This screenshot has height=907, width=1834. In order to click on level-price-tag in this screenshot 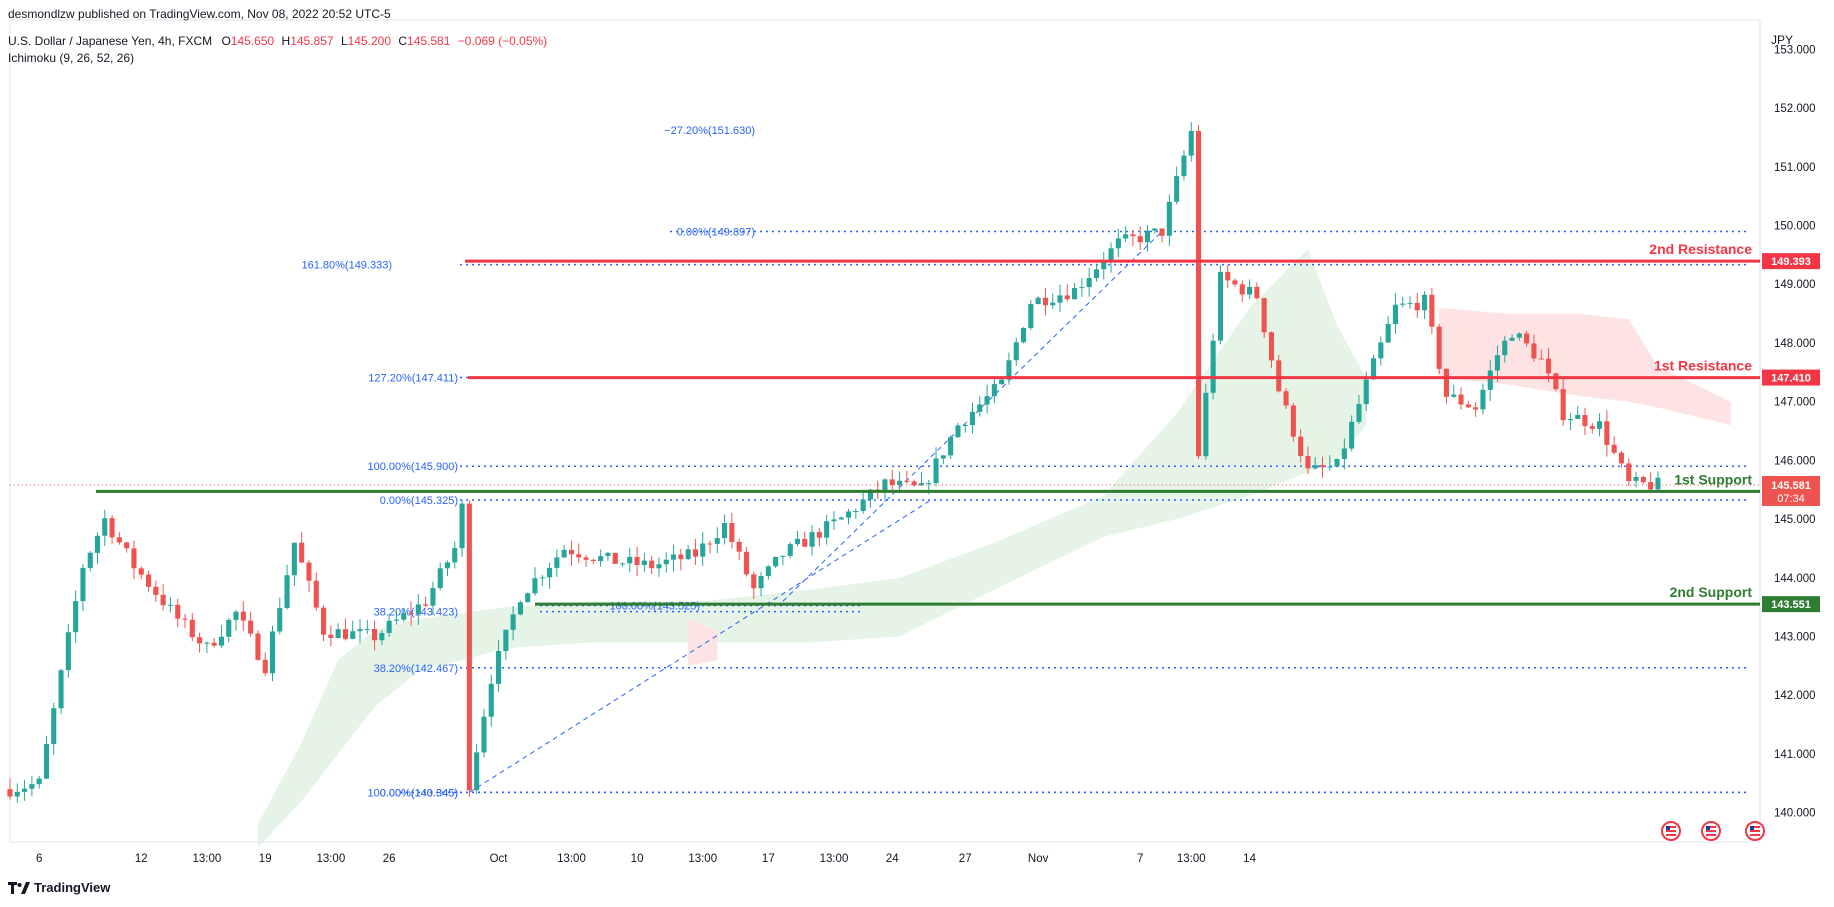, I will do `click(1791, 377)`.